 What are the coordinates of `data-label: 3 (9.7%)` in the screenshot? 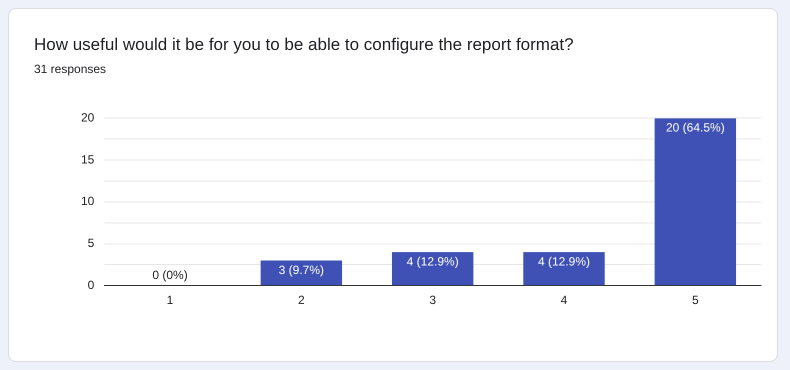 It's located at (301, 269).